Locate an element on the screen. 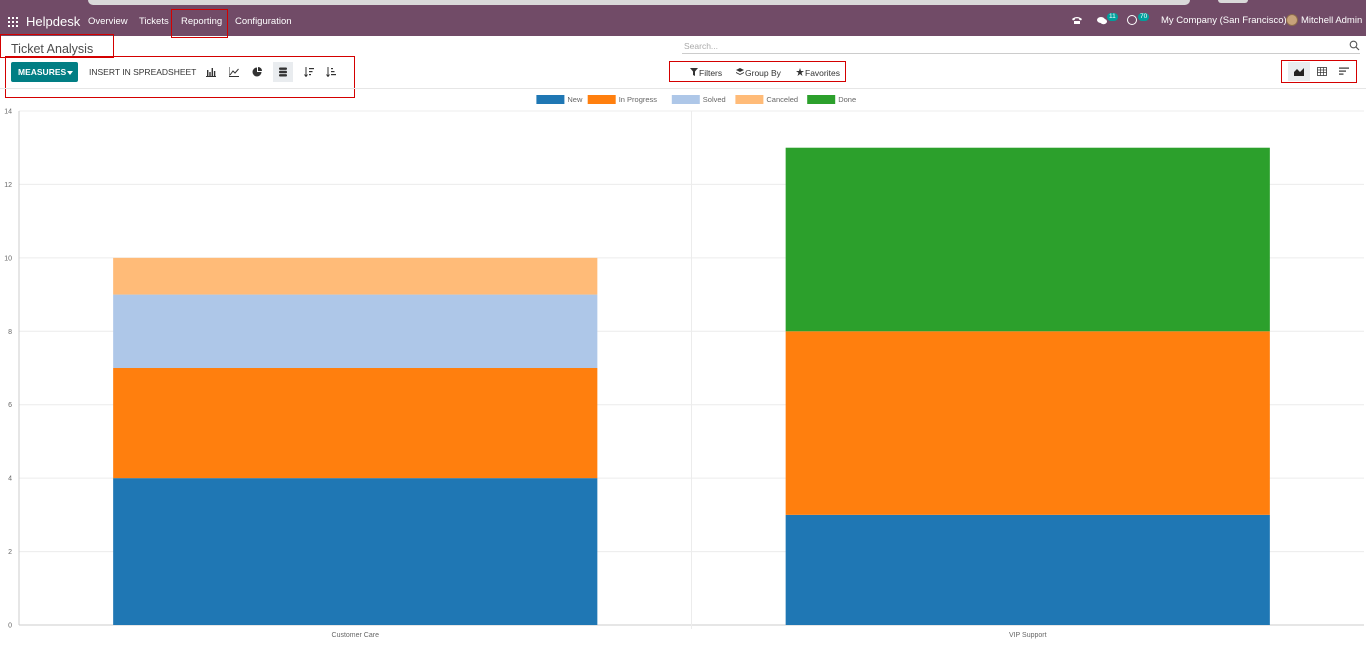 This screenshot has width=1366, height=650. menu-reporting: Reporting is located at coordinates (202, 21).